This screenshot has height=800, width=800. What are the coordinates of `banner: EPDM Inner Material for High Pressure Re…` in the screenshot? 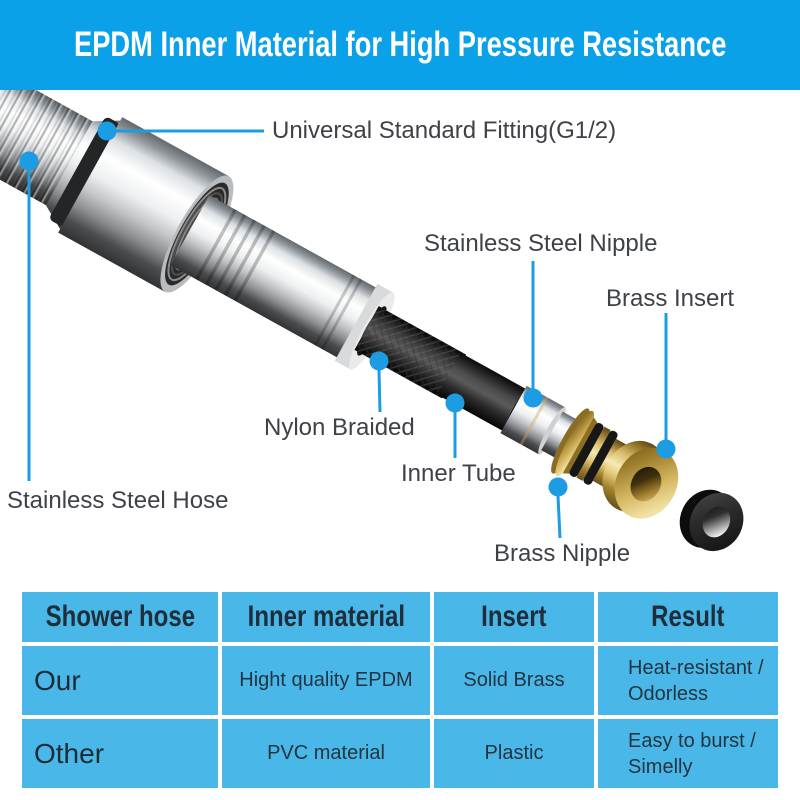 It's located at (400, 45).